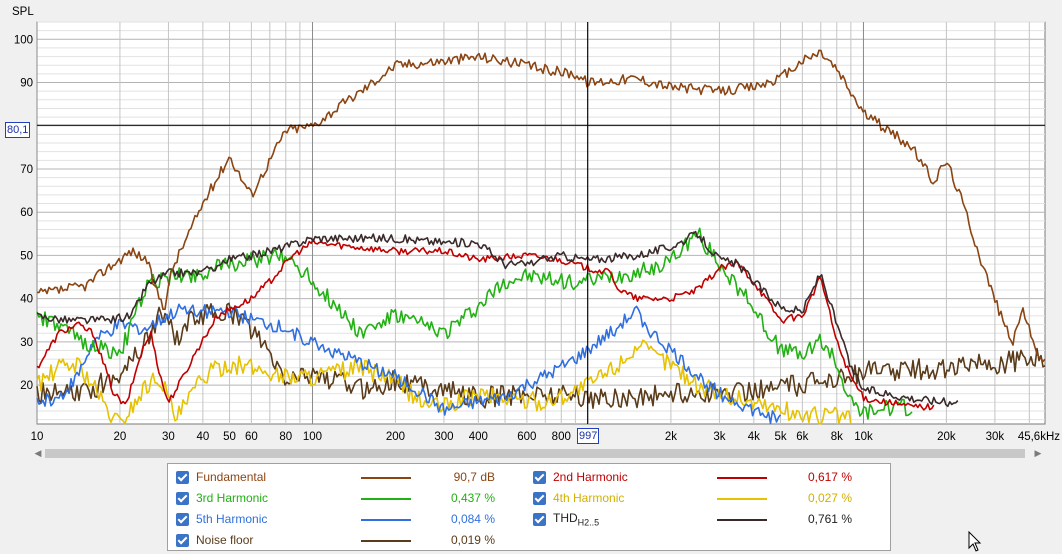  What do you see at coordinates (474, 477) in the screenshot?
I see `legend-value: 90,7 dB` at bounding box center [474, 477].